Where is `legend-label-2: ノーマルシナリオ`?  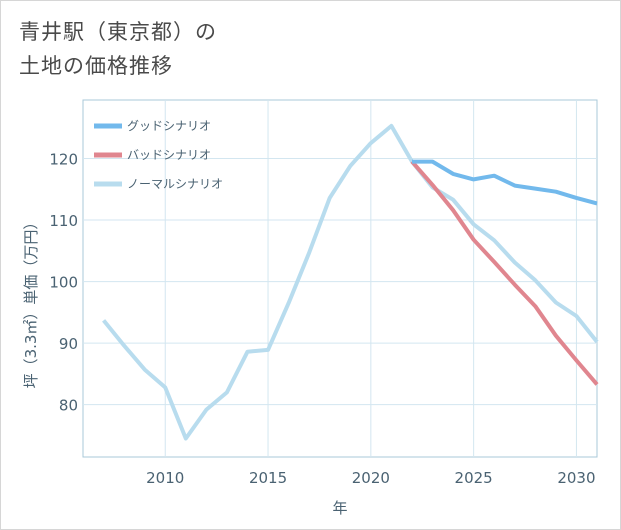
legend-label-2: ノーマルシナリオ is located at coordinates (175, 184).